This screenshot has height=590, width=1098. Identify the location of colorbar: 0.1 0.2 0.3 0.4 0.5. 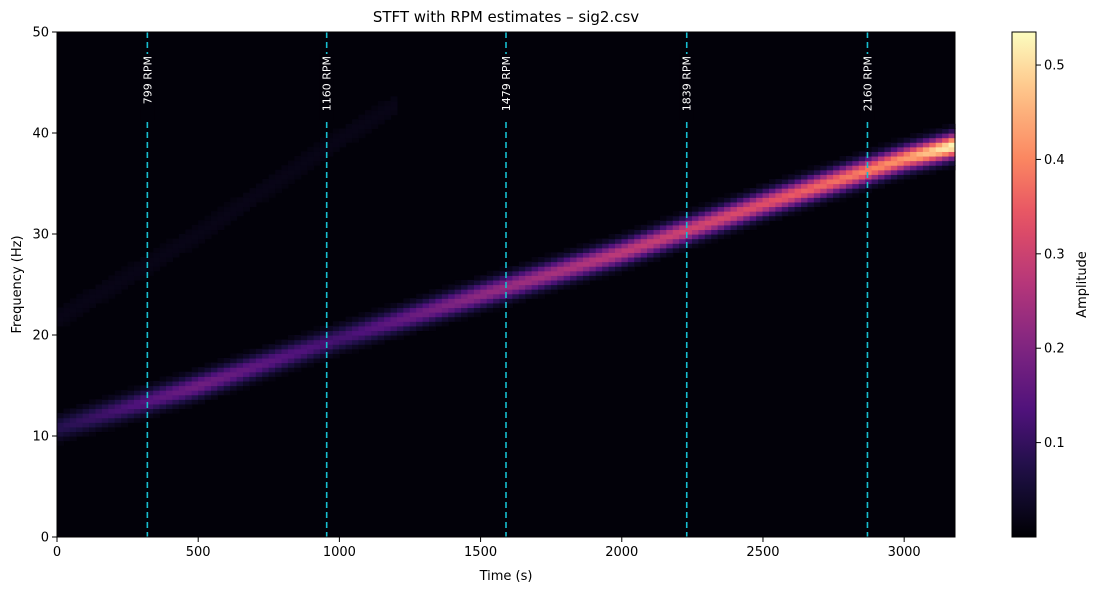
(1038, 284).